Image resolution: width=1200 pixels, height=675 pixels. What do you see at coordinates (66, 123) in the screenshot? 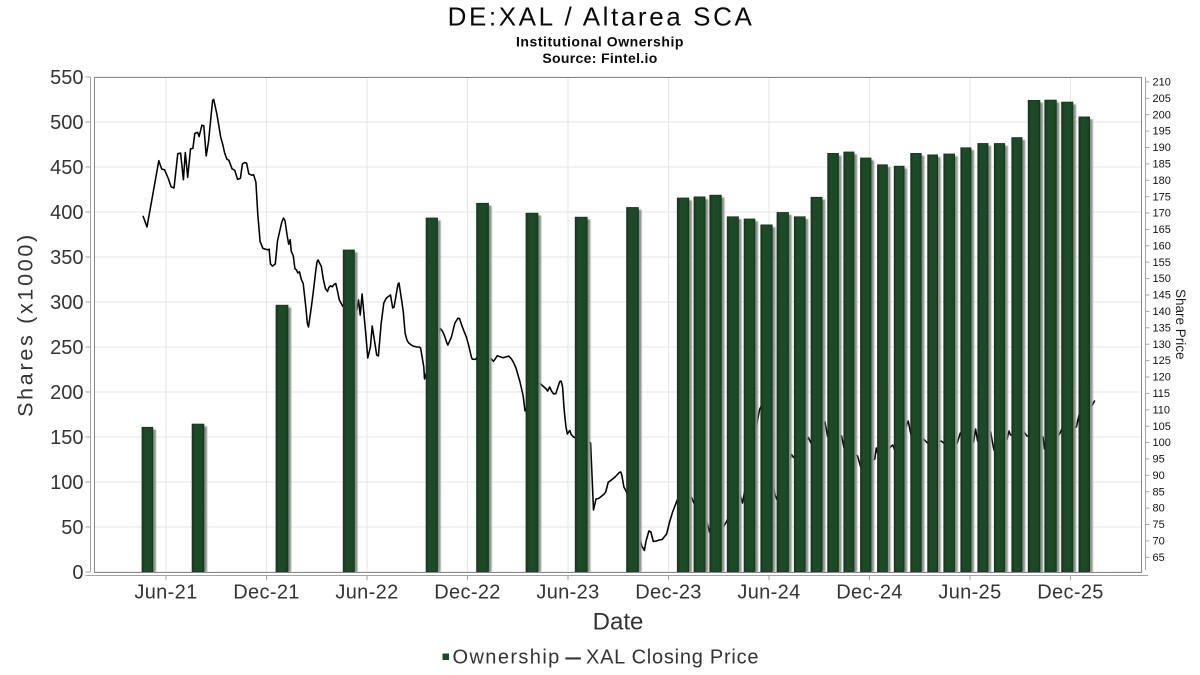
I see `svg-text: 500` at bounding box center [66, 123].